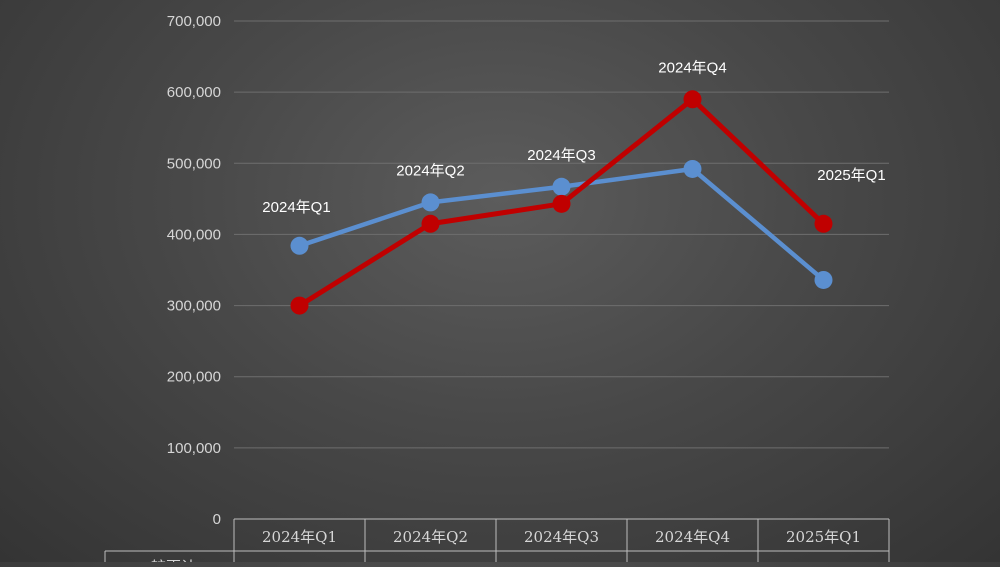  Describe the element at coordinates (430, 537) in the screenshot. I see `x-category-cell: 2024年Q2` at that location.